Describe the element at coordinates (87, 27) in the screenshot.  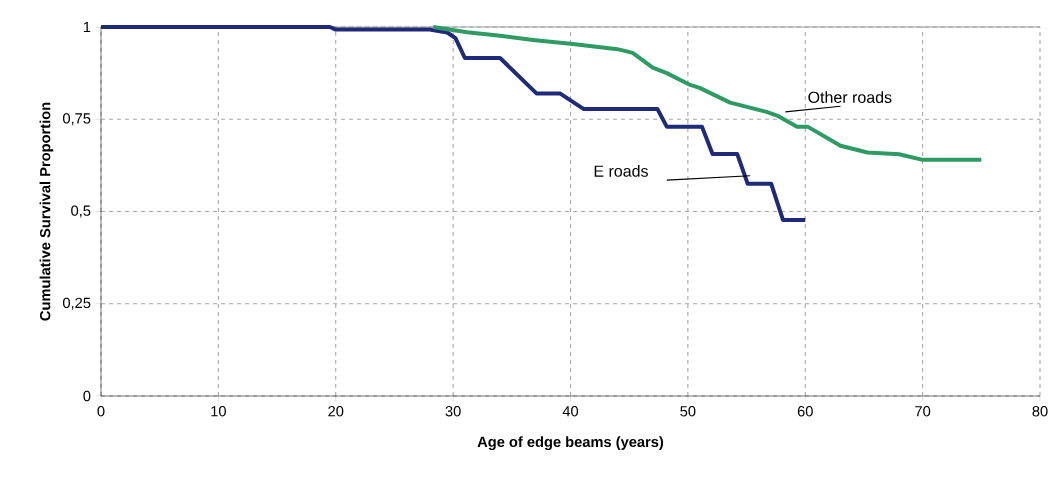
I see `y-tick-label: 1` at that location.